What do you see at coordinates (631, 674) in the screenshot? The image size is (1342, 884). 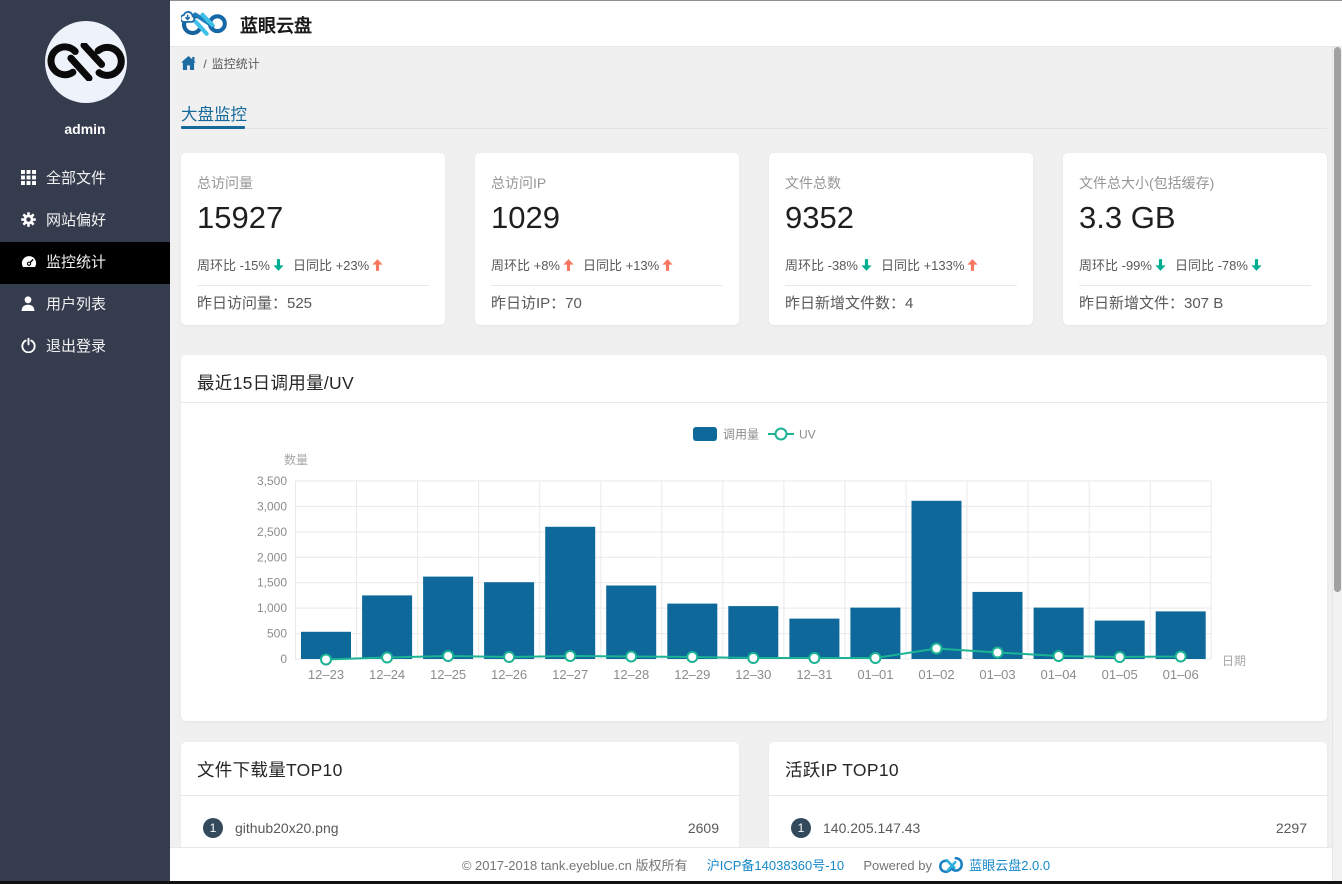 I see `svg-text: 12–28` at bounding box center [631, 674].